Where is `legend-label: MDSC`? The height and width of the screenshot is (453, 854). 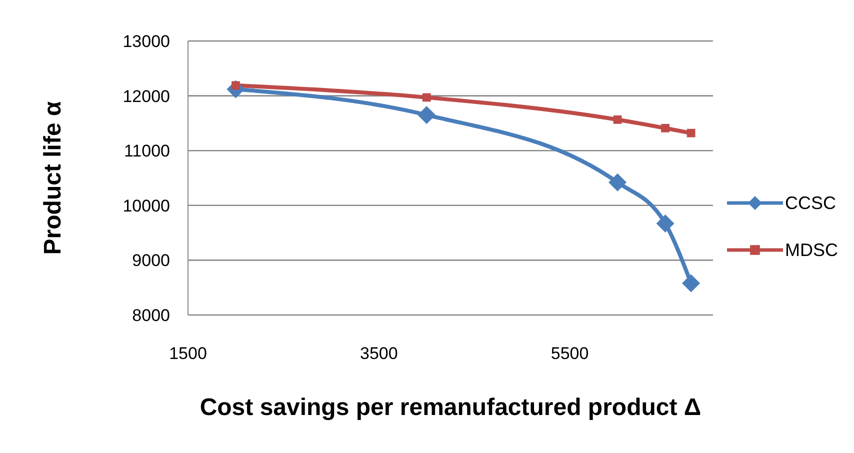 legend-label: MDSC is located at coordinates (811, 250).